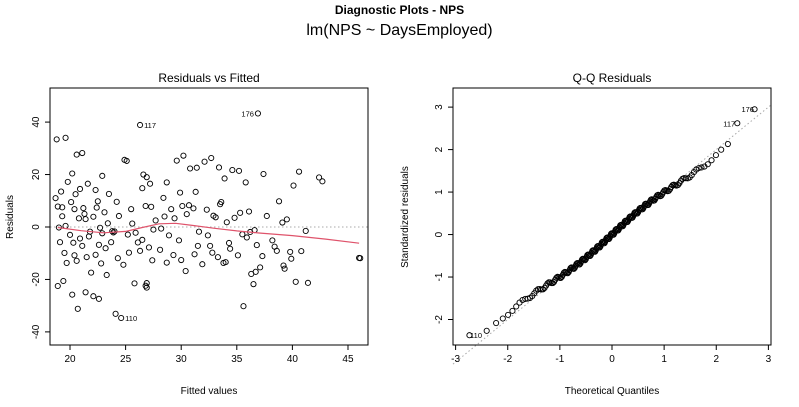  What do you see at coordinates (612, 78) in the screenshot?
I see `panel-2-title: Q-Q Residuals` at bounding box center [612, 78].